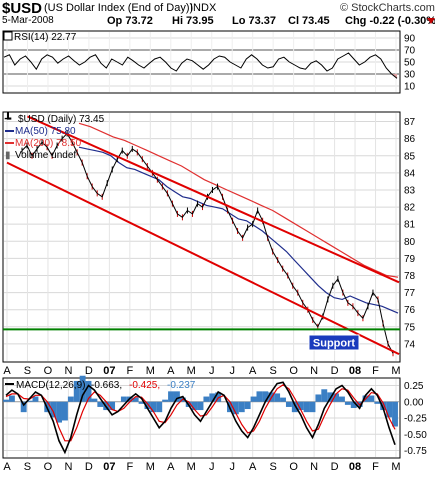  I want to click on down-arrow-icon, so click(431, 21).